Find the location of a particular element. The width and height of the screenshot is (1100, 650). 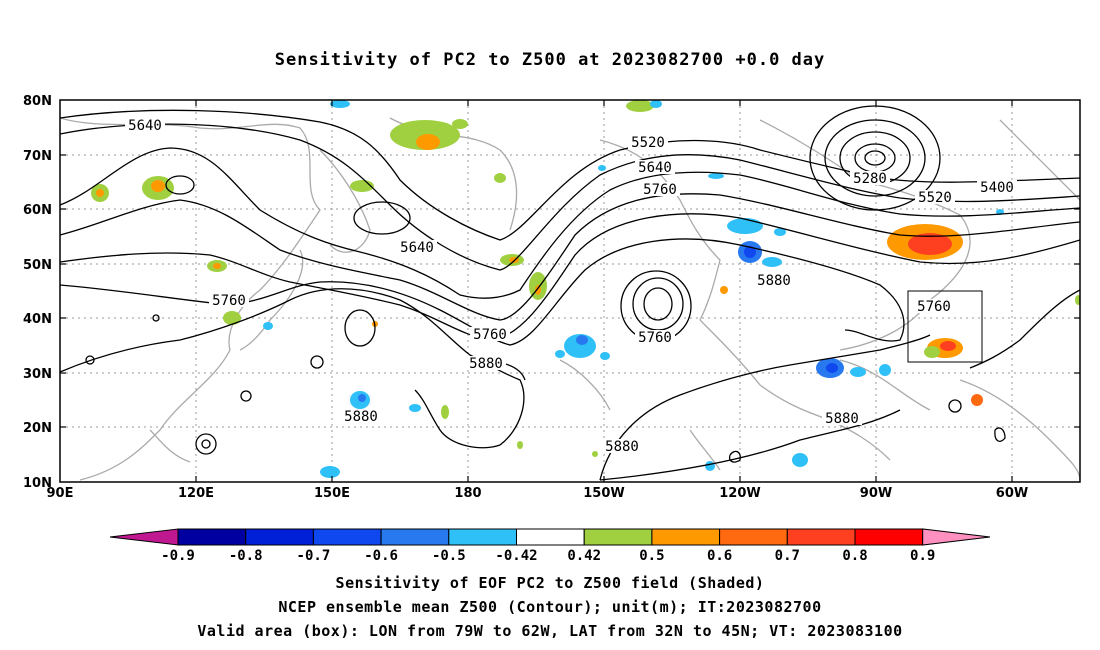

lat-label: 30N is located at coordinates (37, 374).